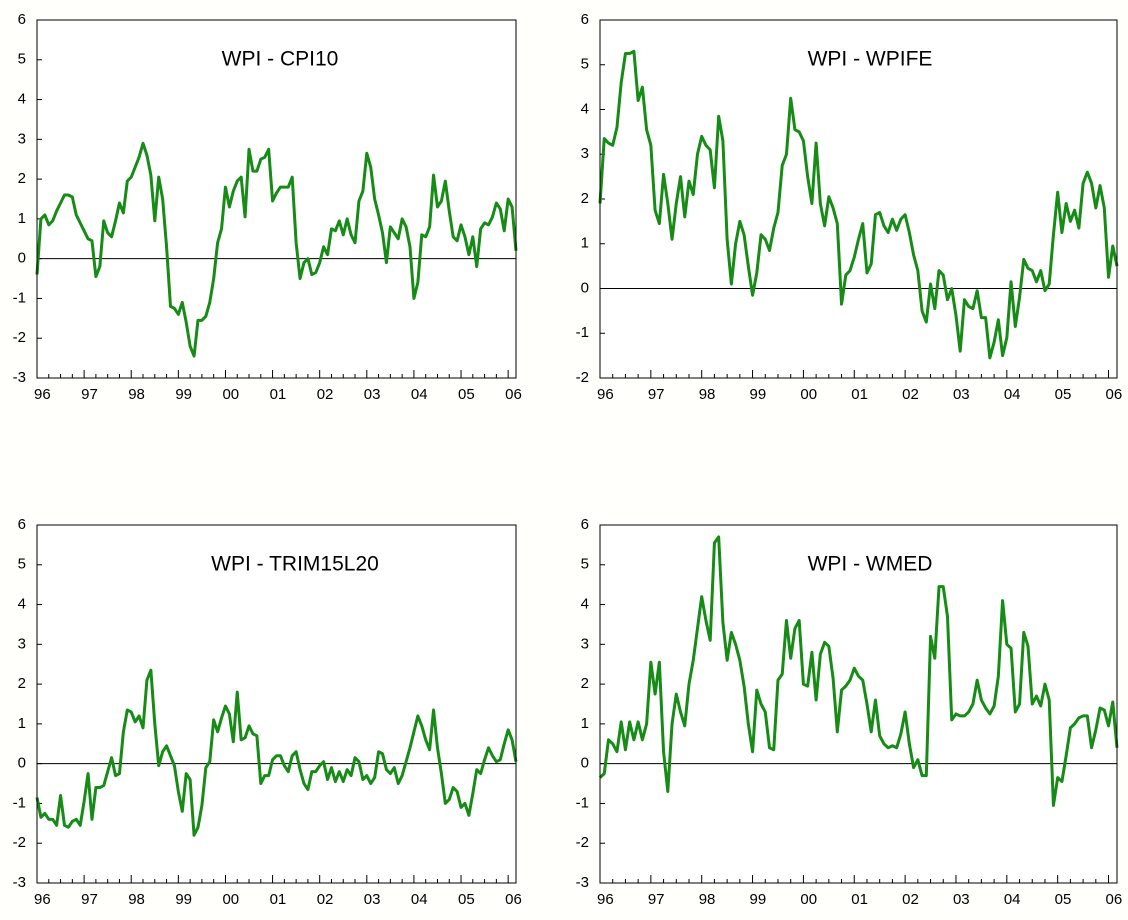 Image resolution: width=1128 pixels, height=920 pixels. Describe the element at coordinates (280, 59) in the screenshot. I see `chart-title: WPI - CPI10` at that location.